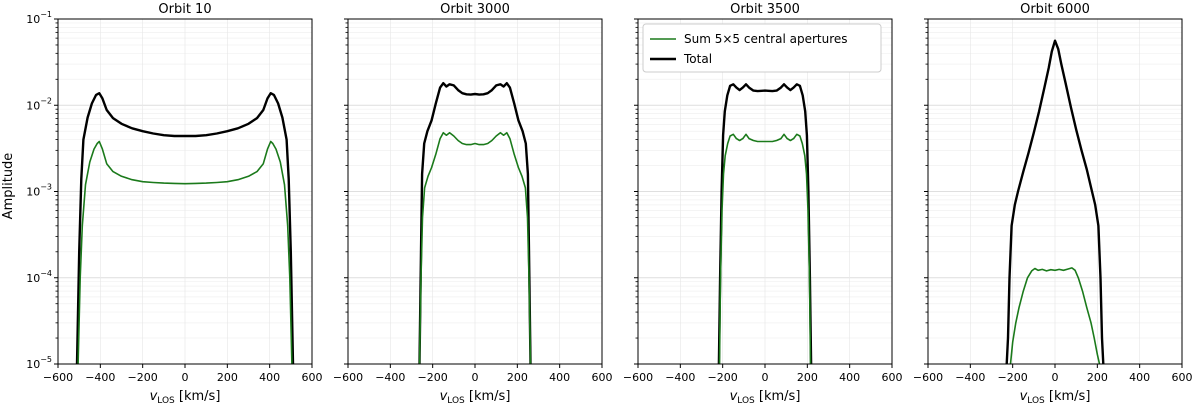 The width and height of the screenshot is (1200, 407). What do you see at coordinates (46, 14) in the screenshot?
I see `y-tick-exponent: −1` at bounding box center [46, 14].